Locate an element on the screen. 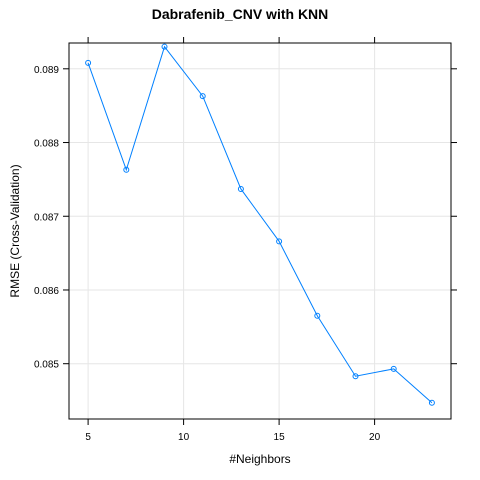 The width and height of the screenshot is (480, 480). y-tick-label: 0.086 is located at coordinates (46, 291).